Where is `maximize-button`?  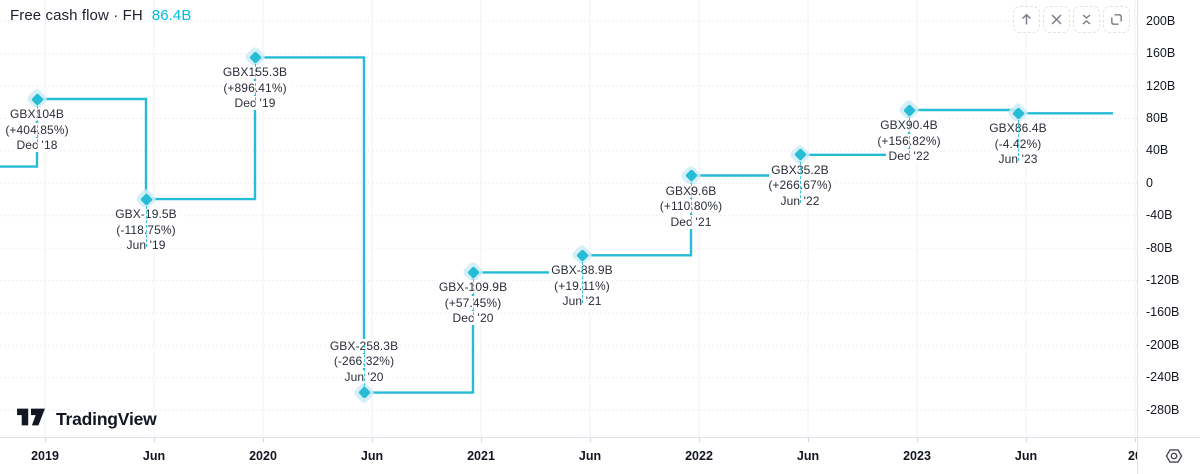 maximize-button is located at coordinates (1116, 19).